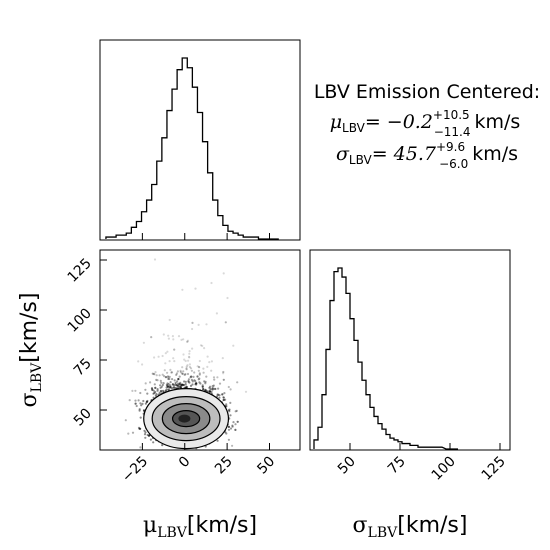 This screenshot has width=550, height=550. Describe the element at coordinates (410, 527) in the screenshot. I see `x-axis-label-sigma: σLBV[km/s]` at that location.